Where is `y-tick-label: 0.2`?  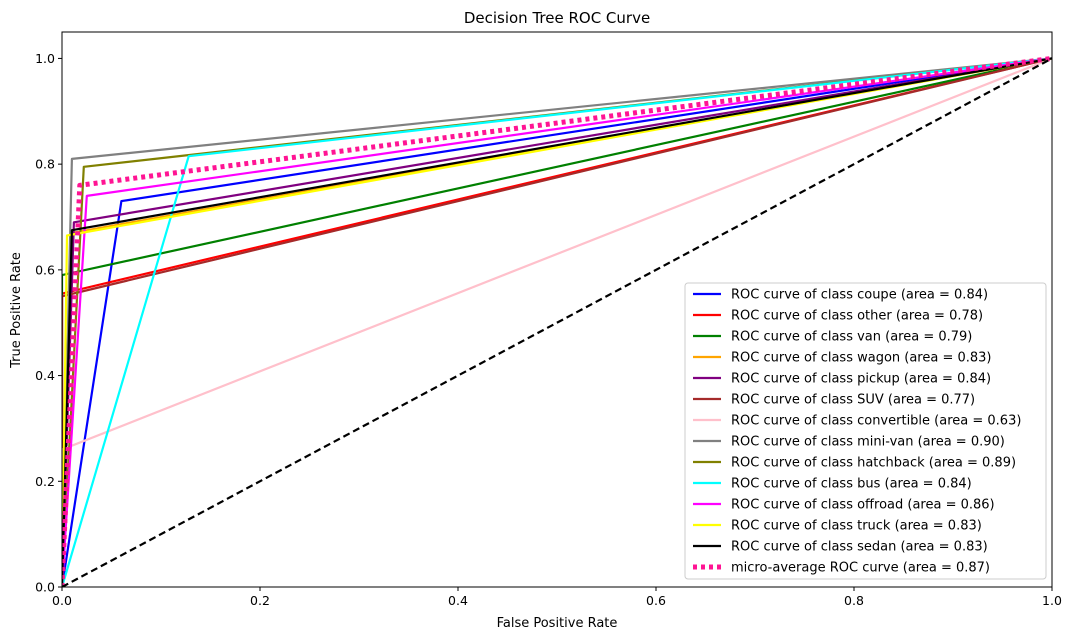
y-tick-label: 0.2 is located at coordinates (45, 481).